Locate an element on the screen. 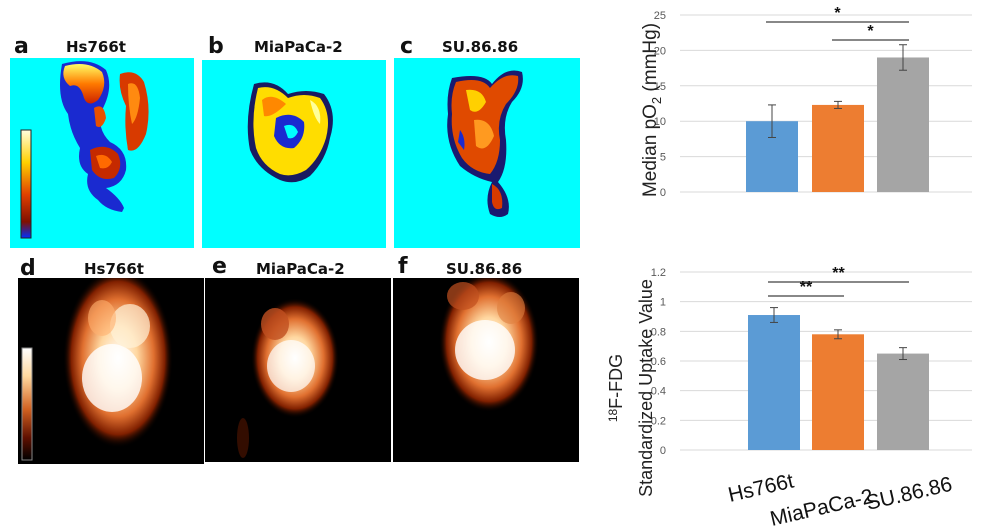 The height and width of the screenshot is (528, 991). y-tick-label: 1.2 is located at coordinates (658, 273).